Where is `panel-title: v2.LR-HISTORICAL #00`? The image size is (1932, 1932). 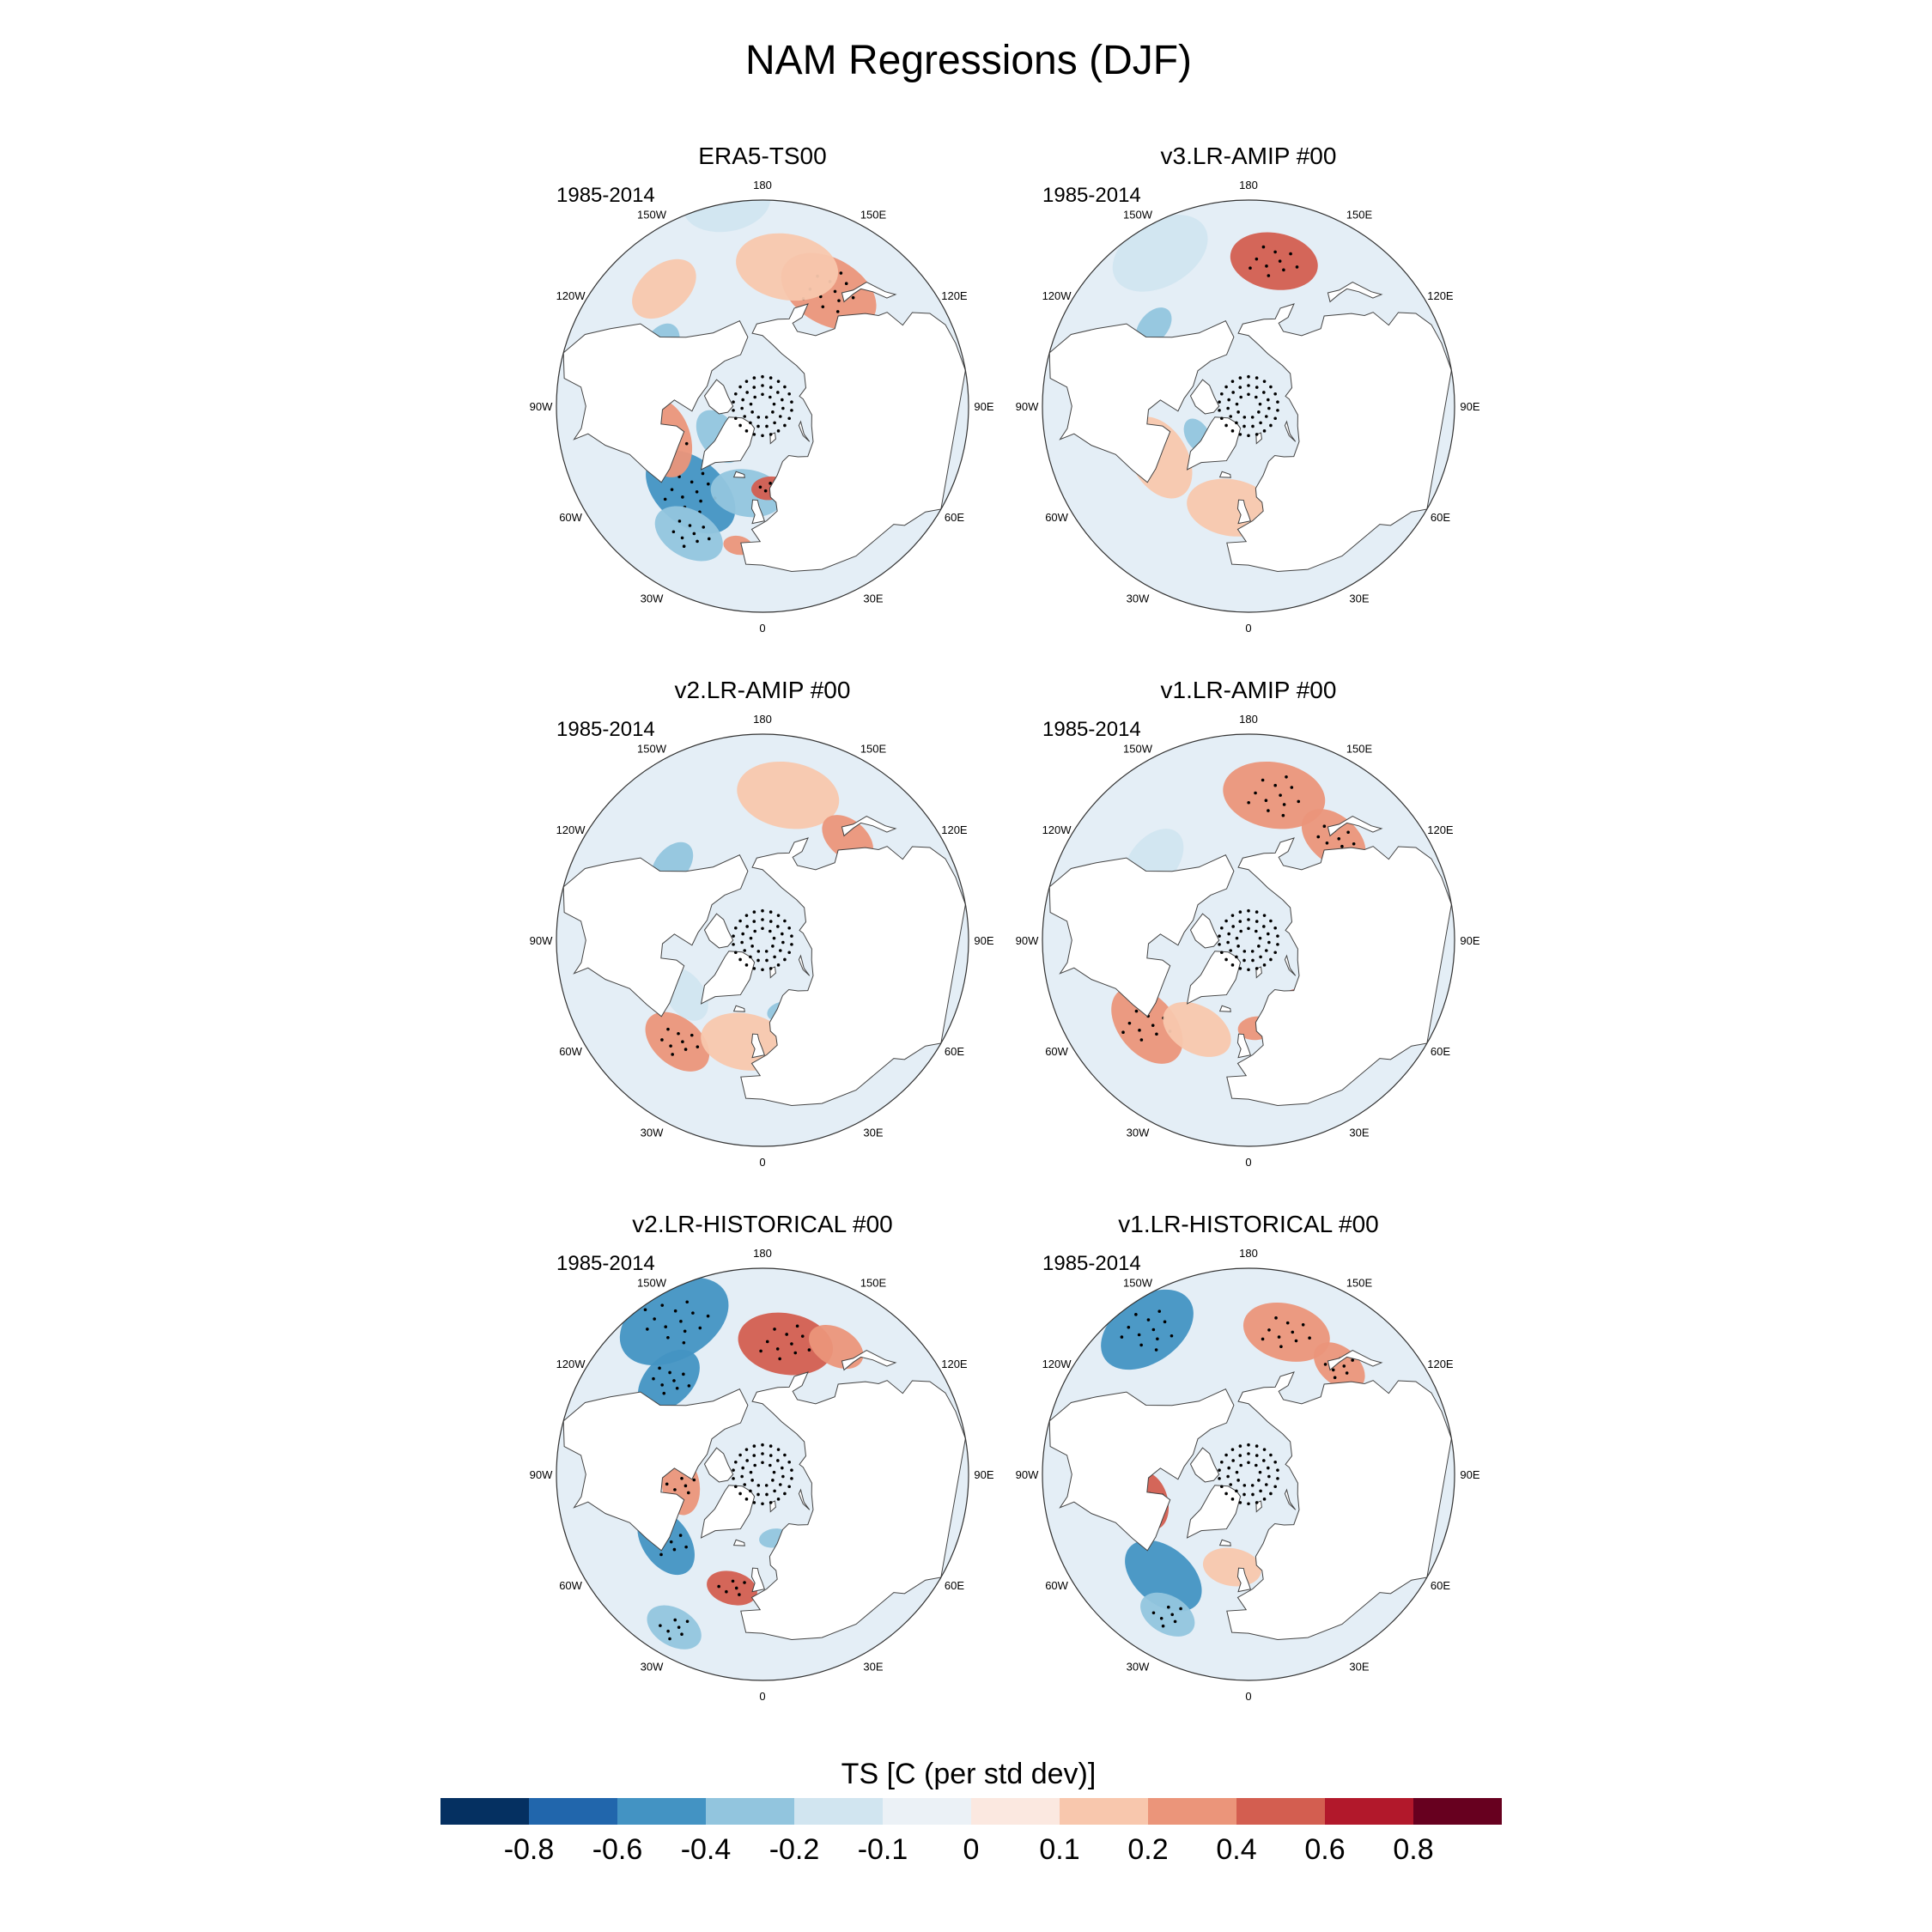 panel-title: v2.LR-HISTORICAL #00 is located at coordinates (762, 1224).